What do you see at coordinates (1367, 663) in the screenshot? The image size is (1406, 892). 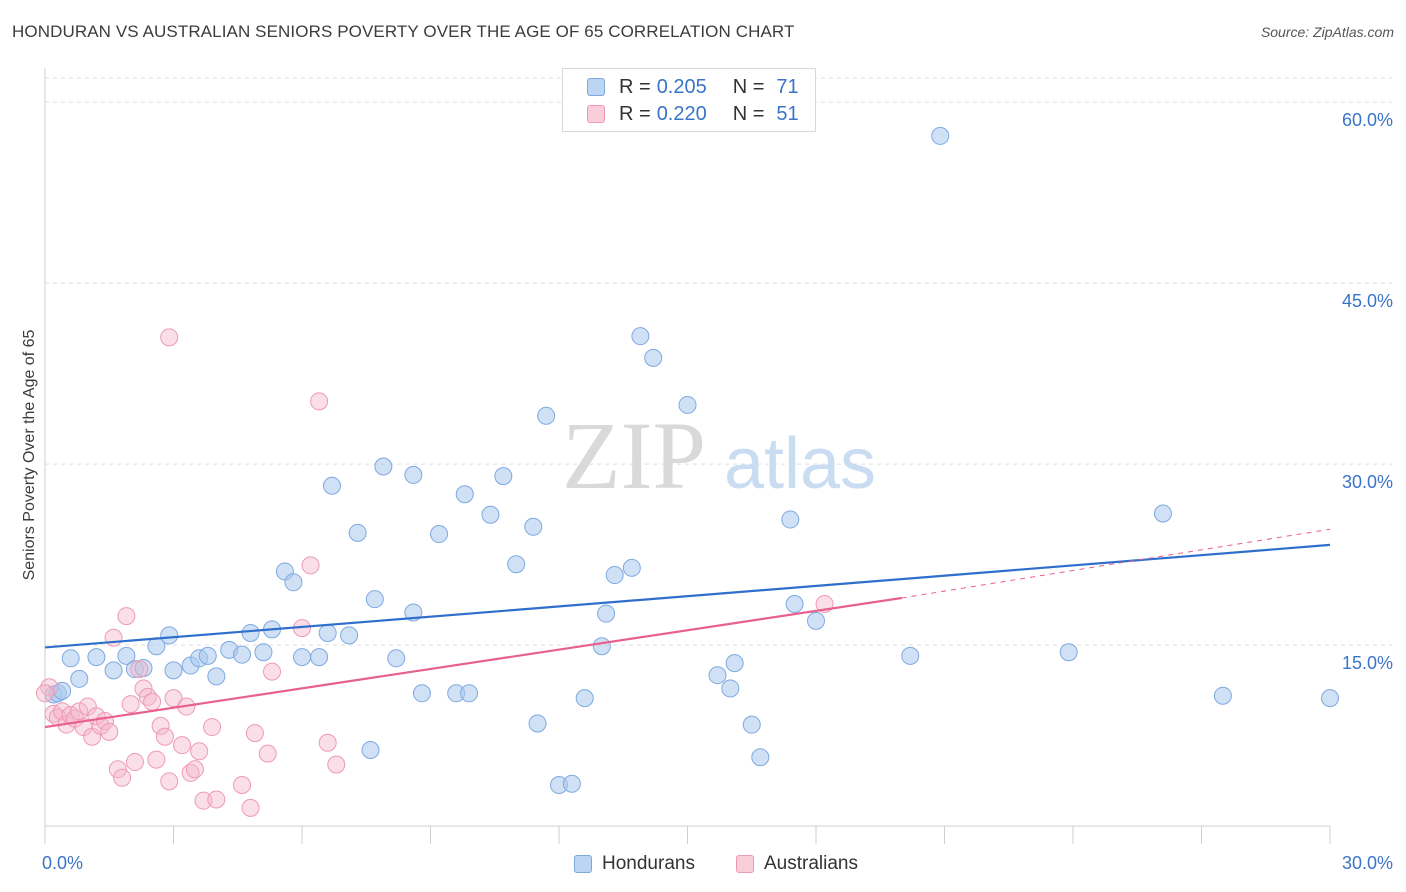 I see `y-tick-label: 15.0%` at bounding box center [1367, 663].